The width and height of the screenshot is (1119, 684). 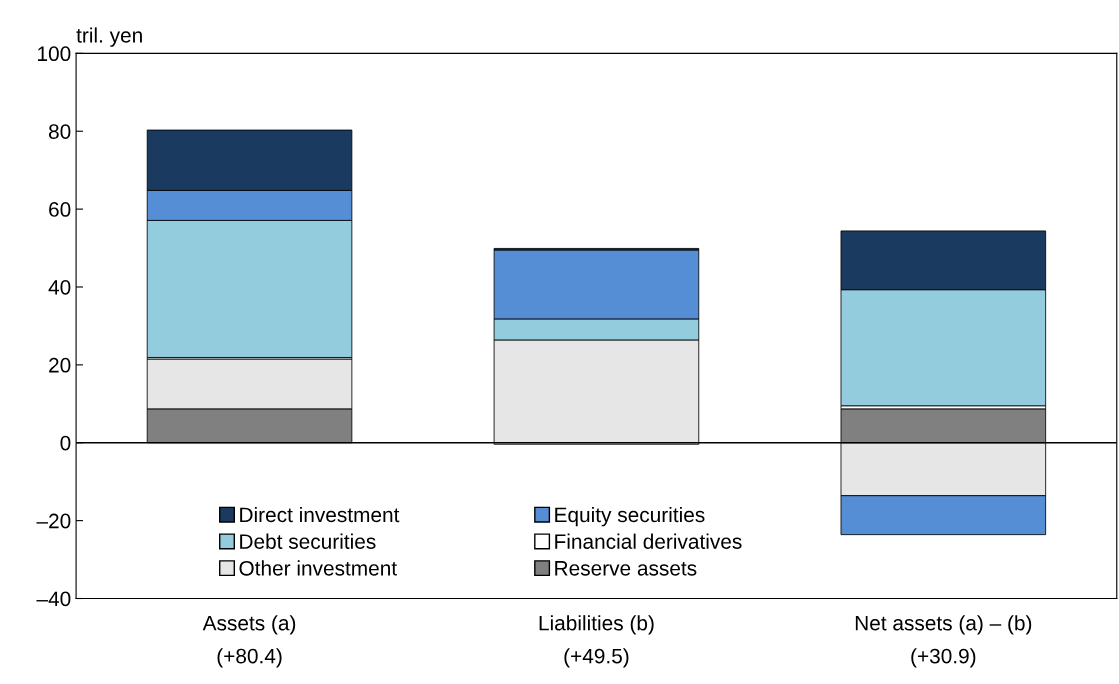 I want to click on x-tick-label: Assets (a) (+80.4), so click(x=249, y=641).